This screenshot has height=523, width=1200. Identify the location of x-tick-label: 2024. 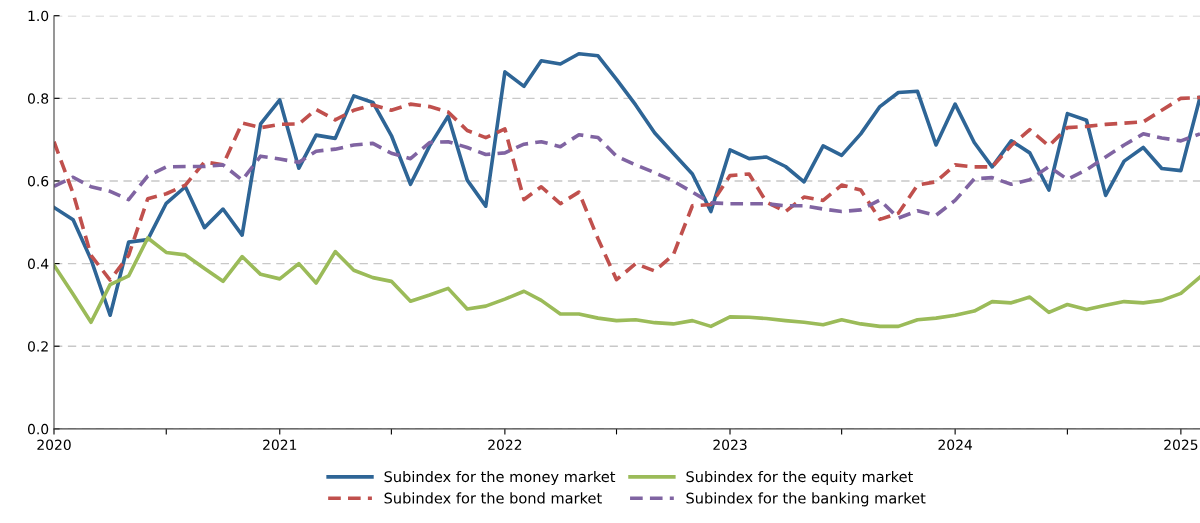
(955, 445).